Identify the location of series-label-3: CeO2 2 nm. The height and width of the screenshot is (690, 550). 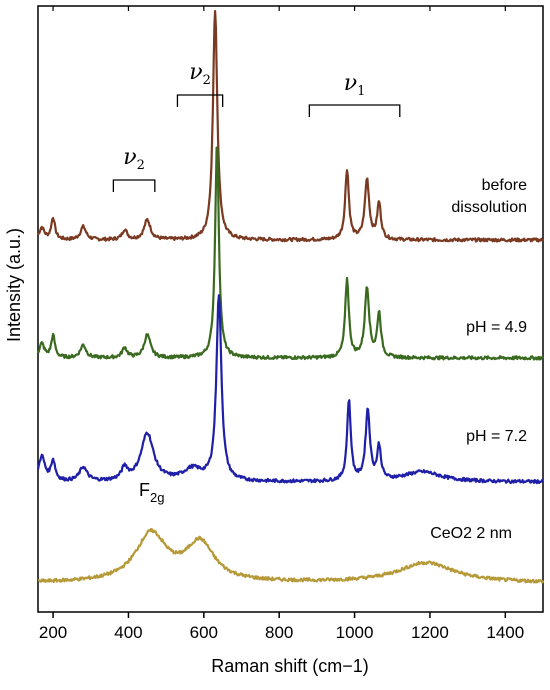
(471, 533).